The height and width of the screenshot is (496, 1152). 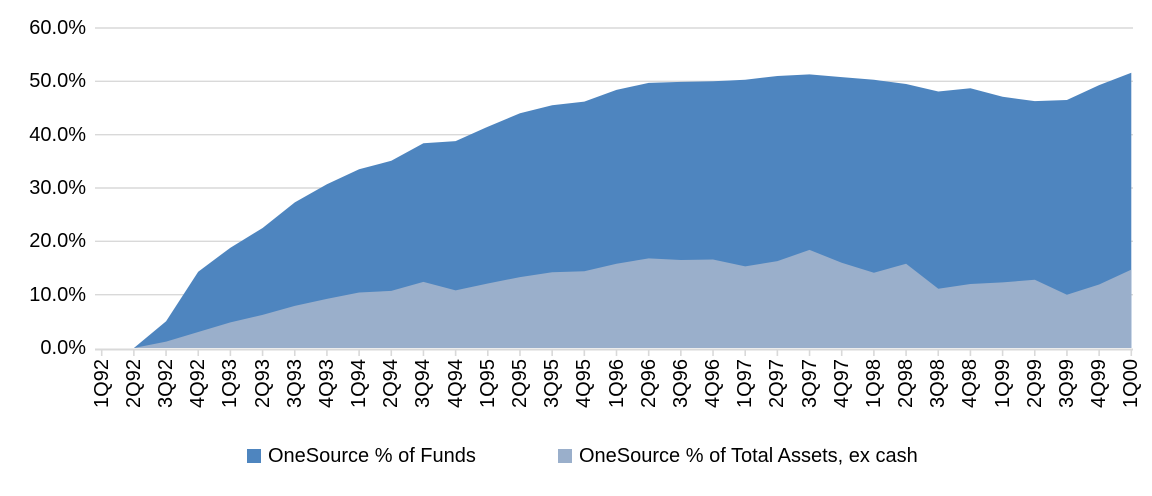 What do you see at coordinates (906, 383) in the screenshot?
I see `x-tick-label: 2Q98` at bounding box center [906, 383].